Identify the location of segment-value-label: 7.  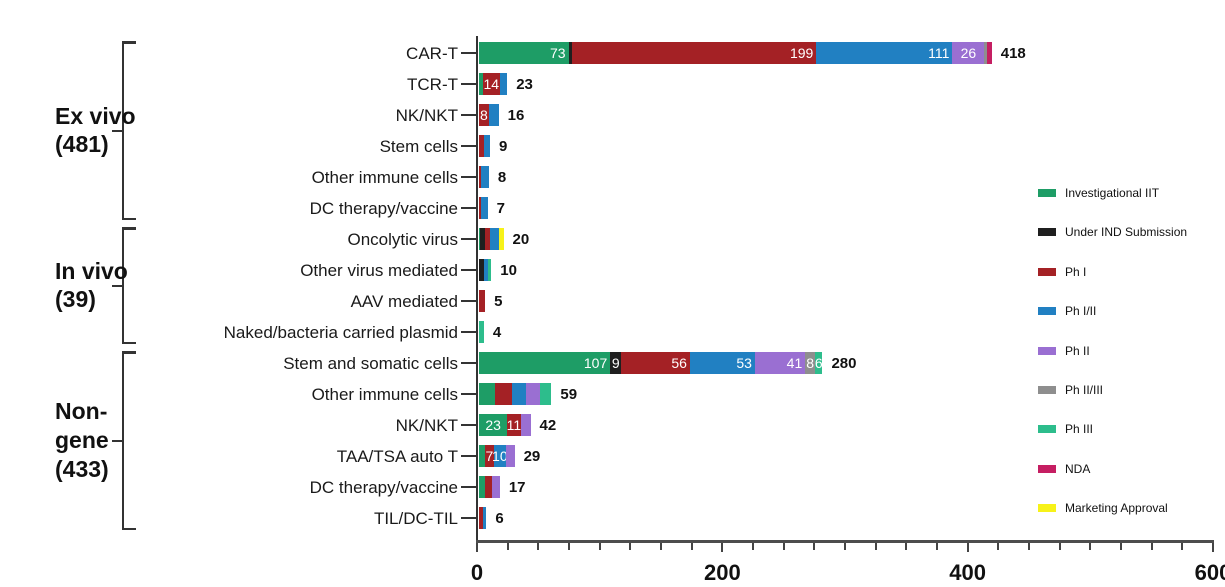
(489, 456).